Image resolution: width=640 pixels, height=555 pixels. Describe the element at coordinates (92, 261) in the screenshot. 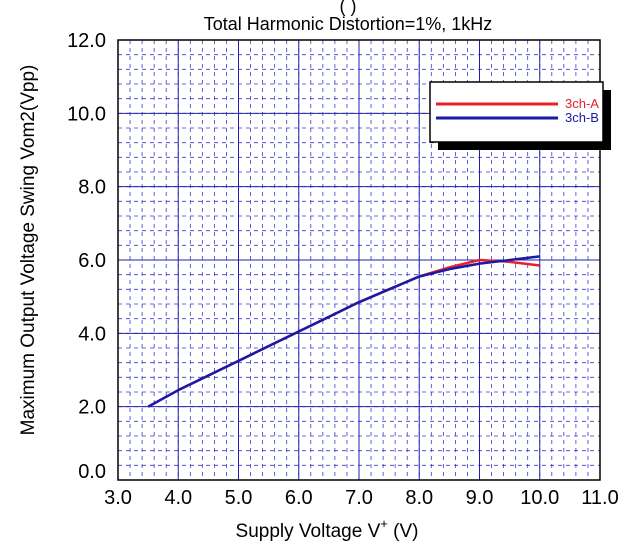

I see `y-tick-label: 6.0` at that location.